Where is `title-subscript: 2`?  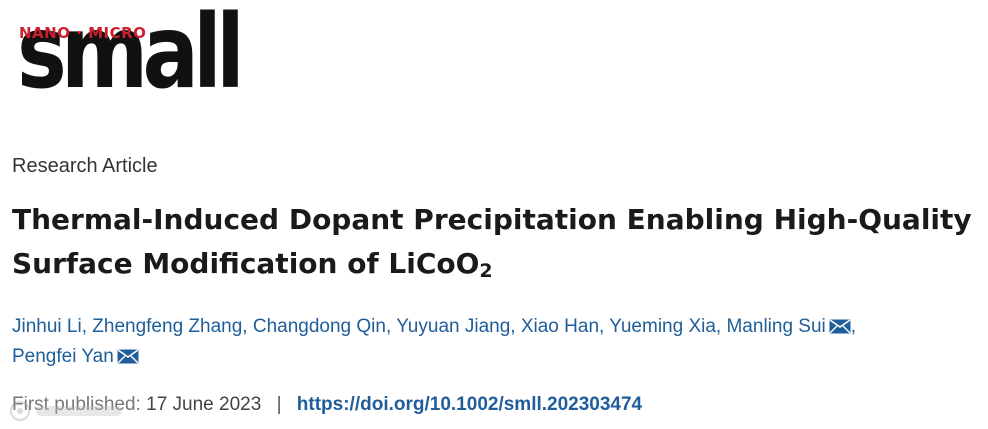
title-subscript: 2 is located at coordinates (486, 271).